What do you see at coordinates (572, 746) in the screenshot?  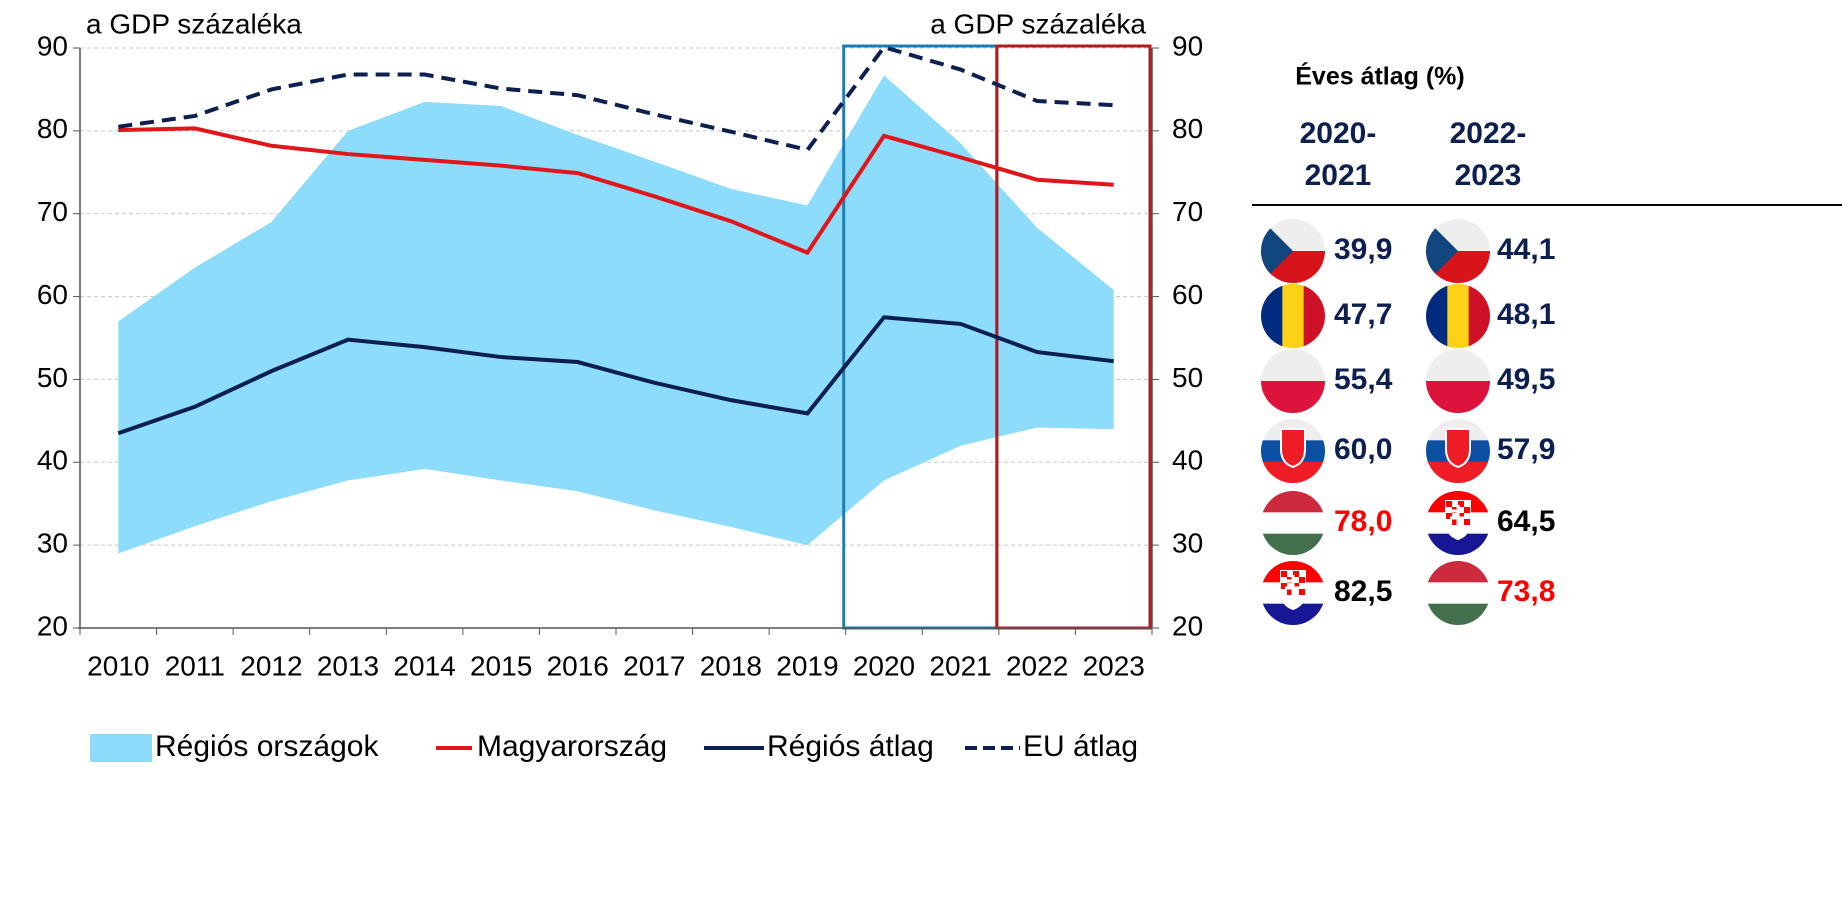 I see `legend-label: Magyarország` at bounding box center [572, 746].